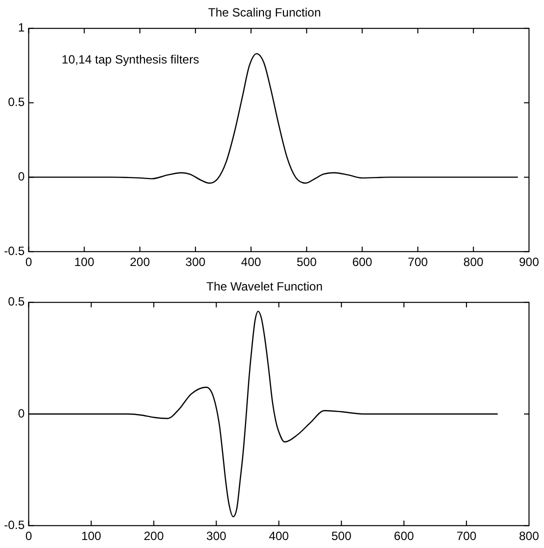 The width and height of the screenshot is (544, 548). I want to click on x-tick-label: 900, so click(529, 262).